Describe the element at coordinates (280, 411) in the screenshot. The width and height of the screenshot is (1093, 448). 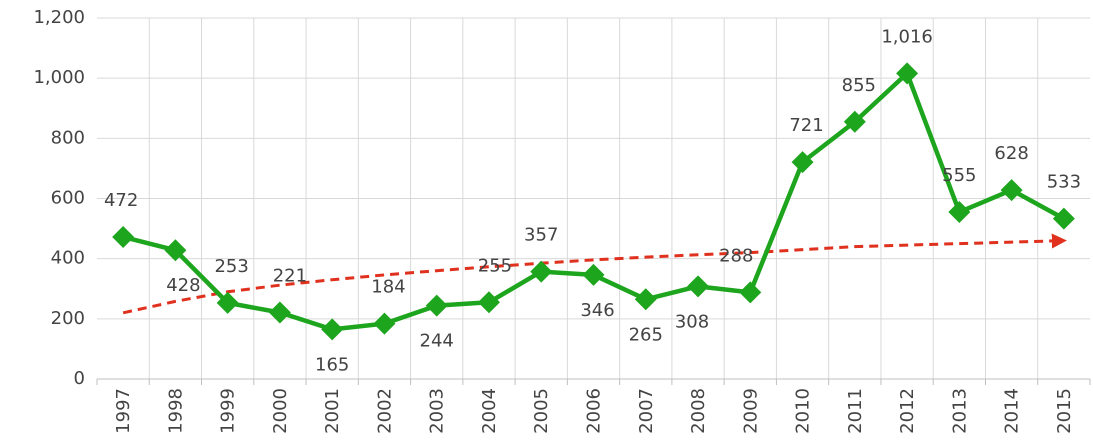
I see `x-tick-label: 2000` at that location.